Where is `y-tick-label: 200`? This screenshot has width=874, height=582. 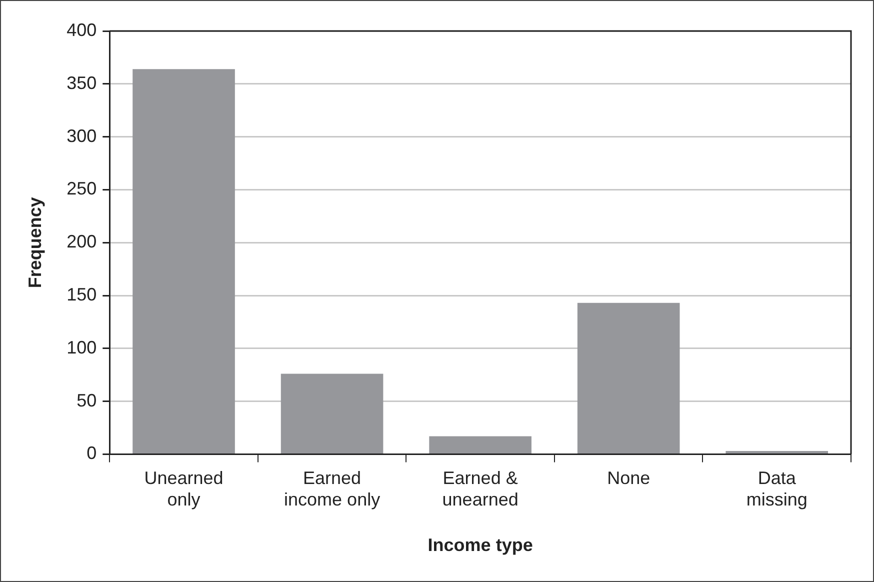
y-tick-label: 200 is located at coordinates (81, 242).